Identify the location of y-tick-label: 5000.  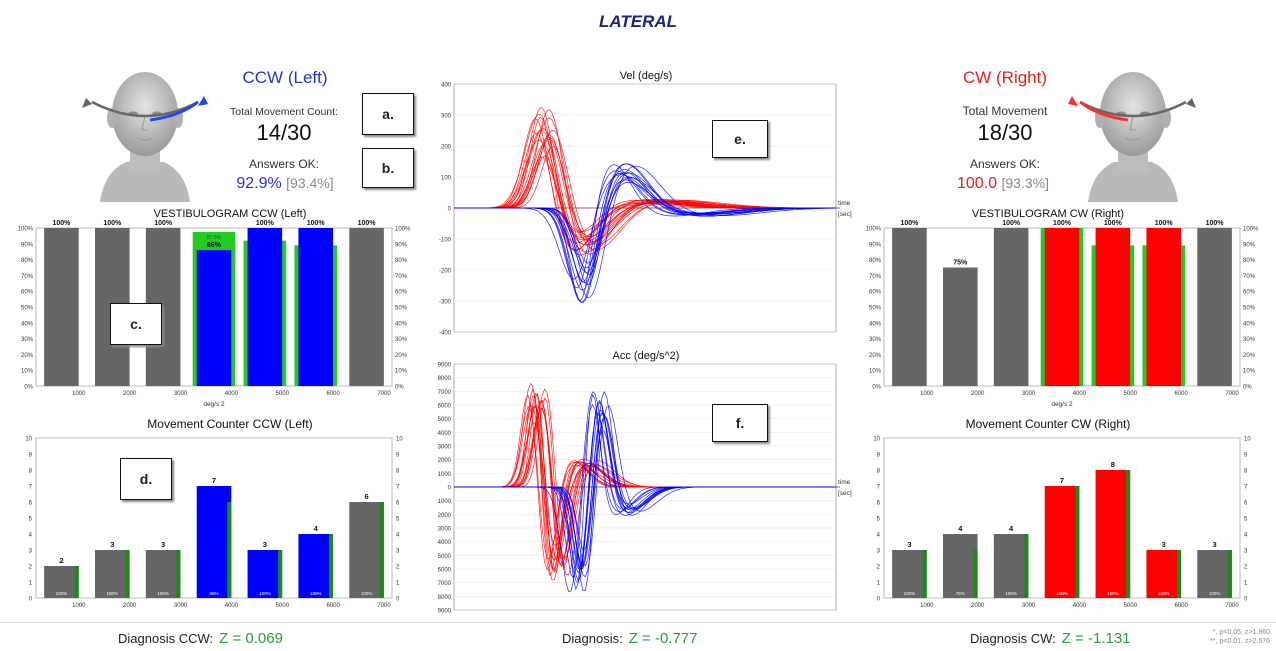
(445, 420).